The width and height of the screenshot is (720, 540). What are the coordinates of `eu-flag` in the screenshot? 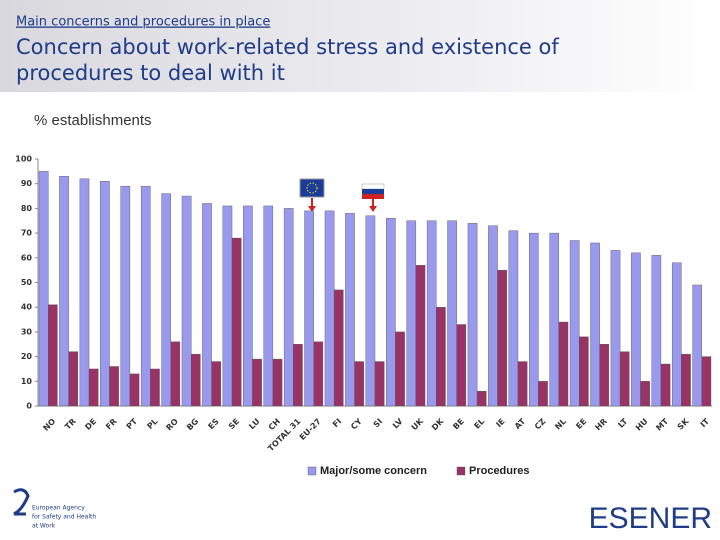 It's located at (312, 195).